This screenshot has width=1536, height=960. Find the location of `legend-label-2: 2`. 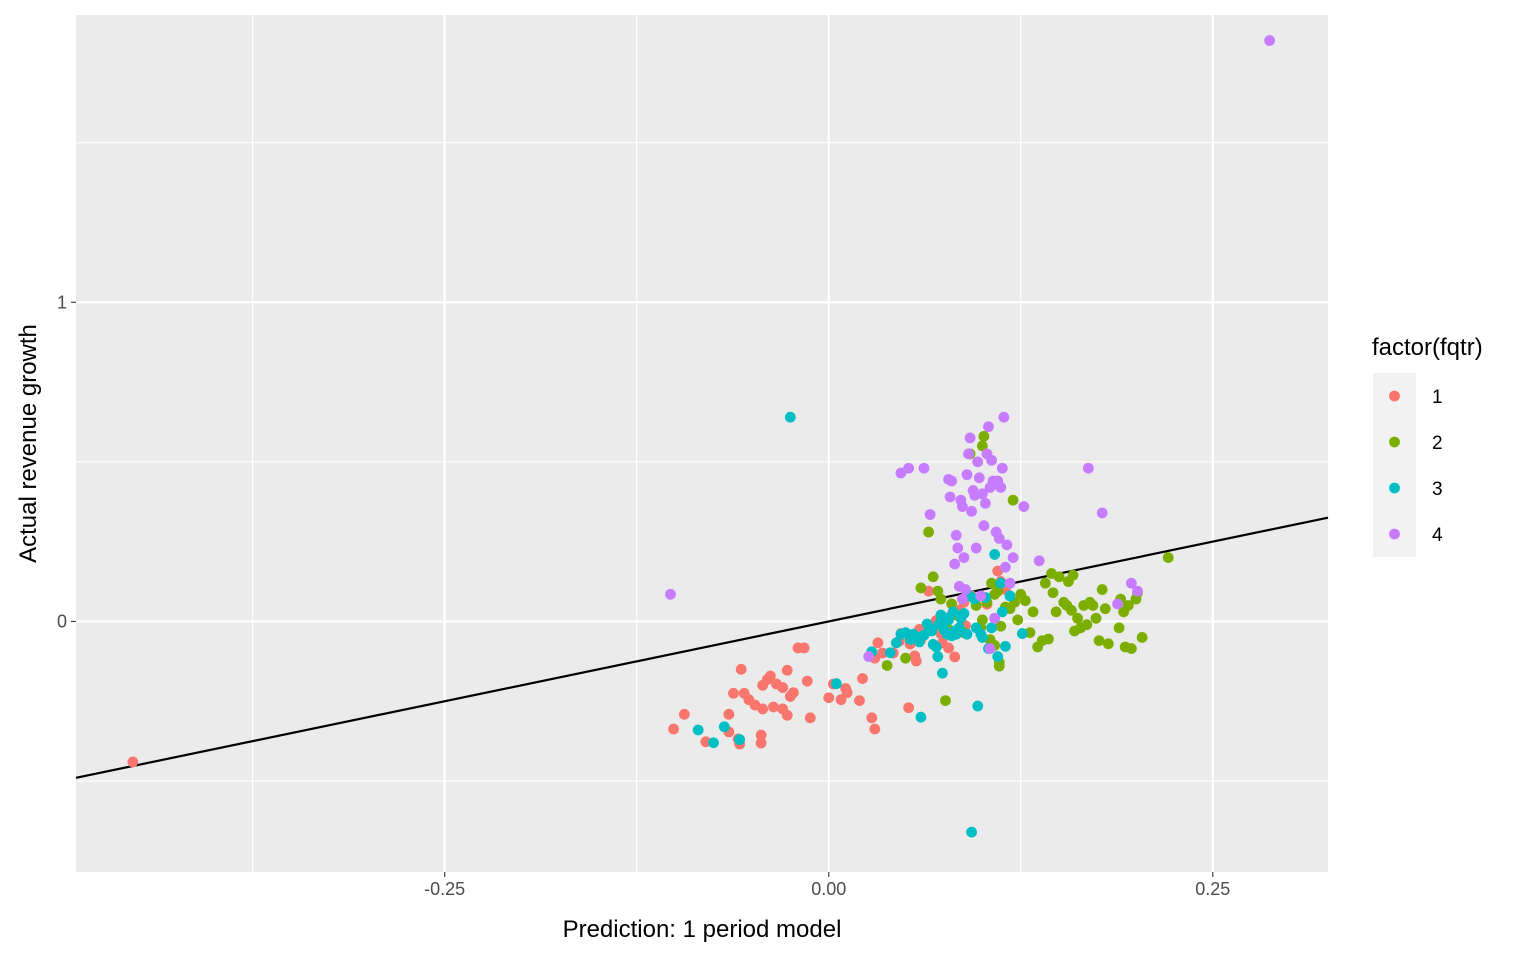

legend-label-2: 2 is located at coordinates (1437, 443).